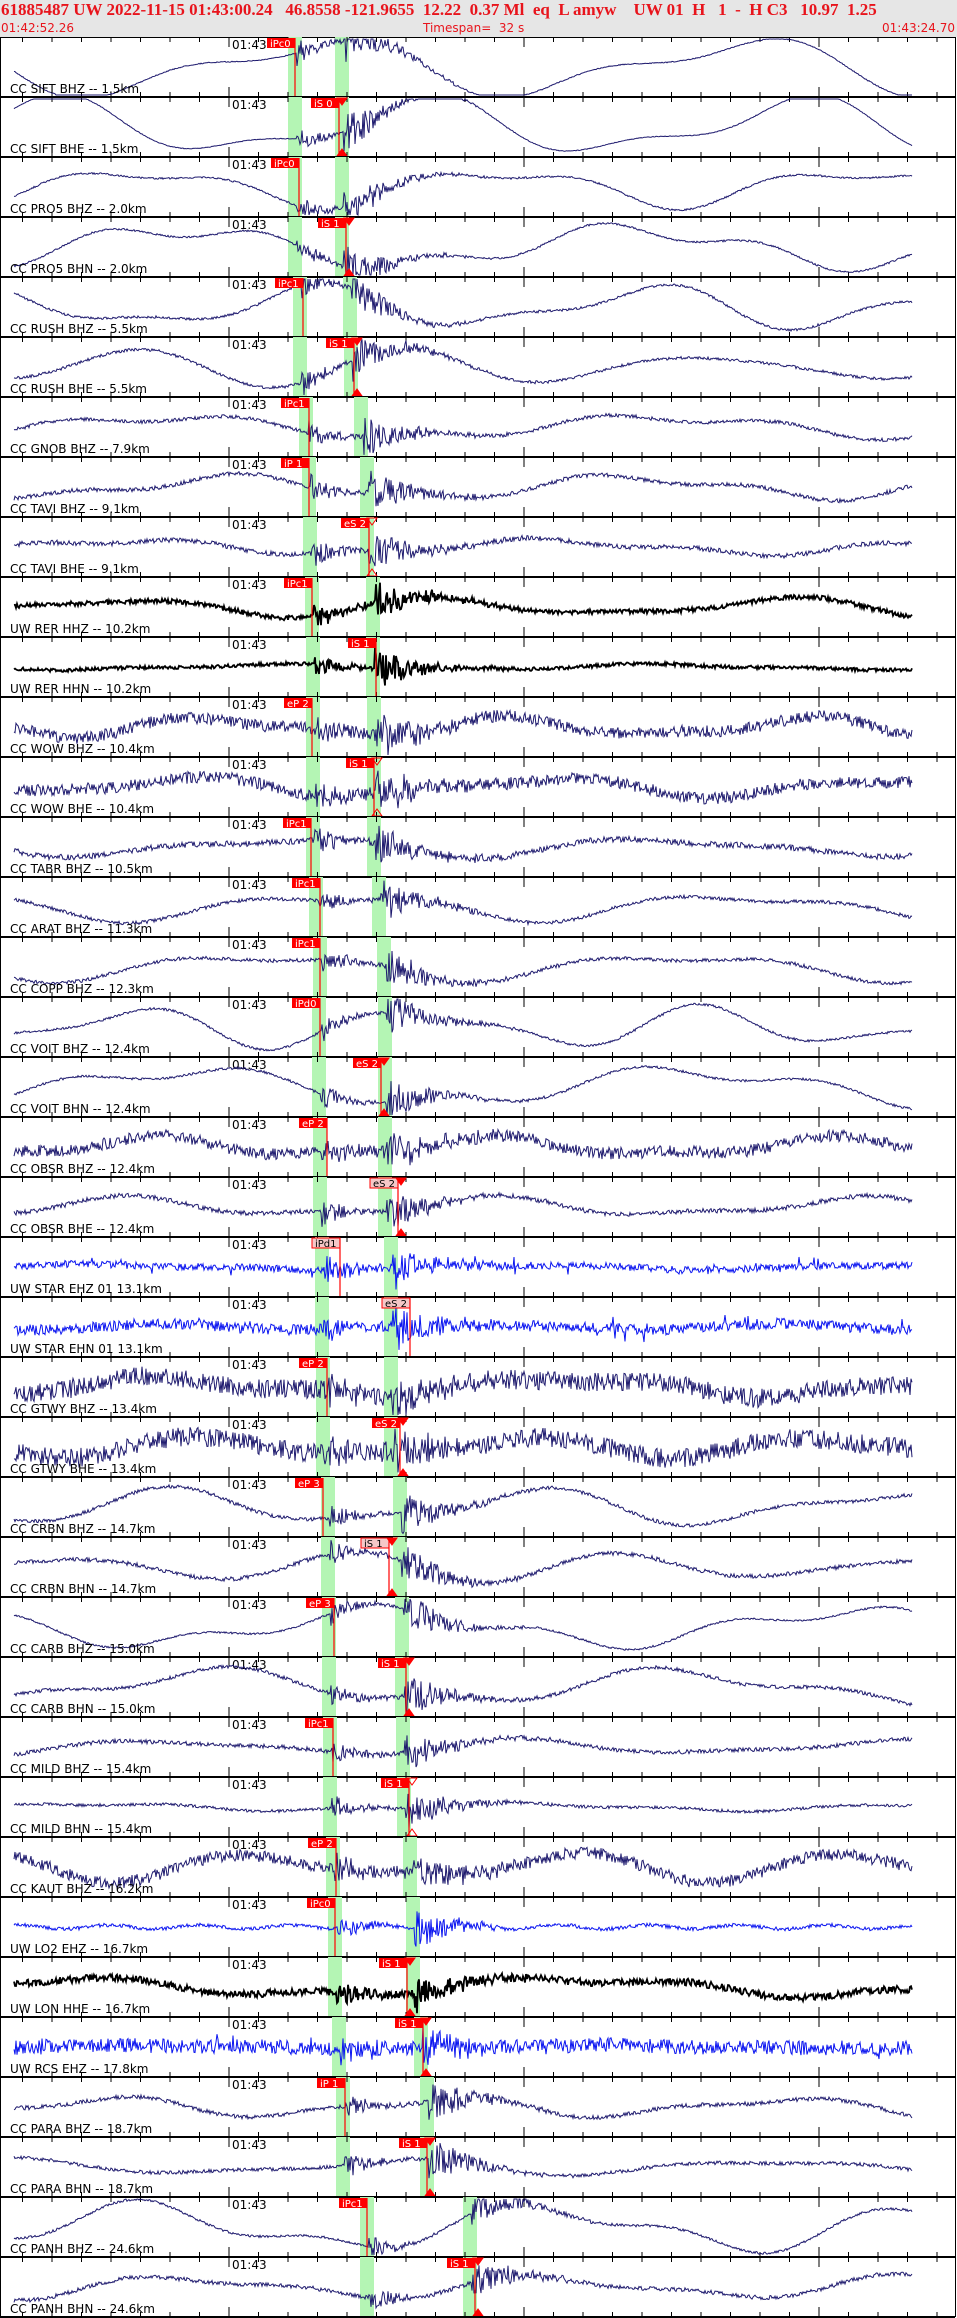 The width and height of the screenshot is (957, 2318). What do you see at coordinates (477, 907) in the screenshot?
I see `trace-row: 01:43 iPc1 CC ARAT BHZ -- 11.3km` at bounding box center [477, 907].